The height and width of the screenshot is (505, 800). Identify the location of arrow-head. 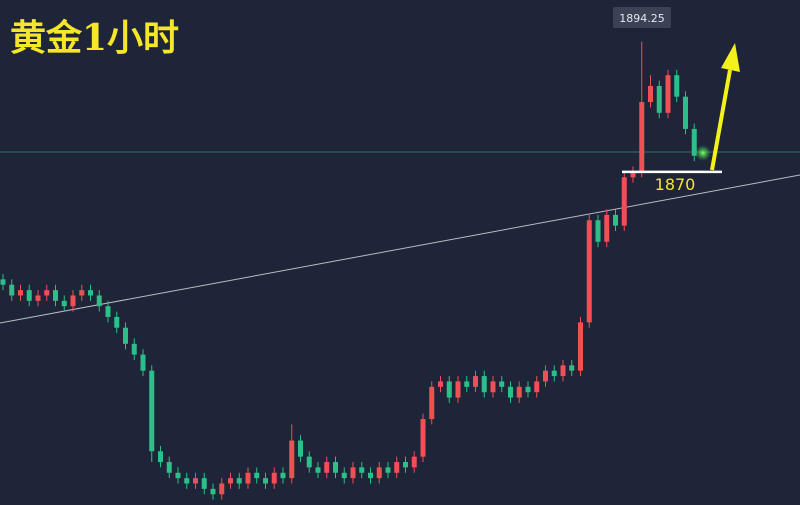
(730, 57).